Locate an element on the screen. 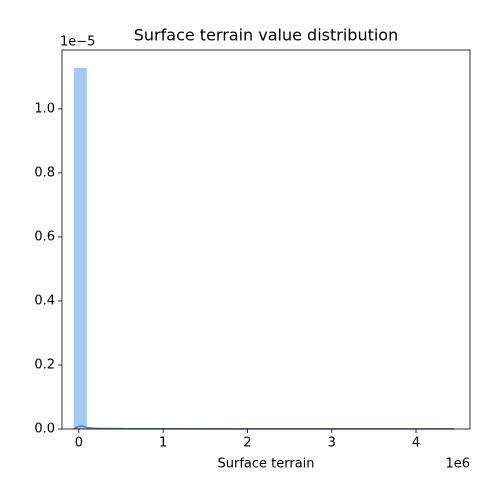 The image size is (500, 500). x-tick-label: 3 is located at coordinates (332, 443).